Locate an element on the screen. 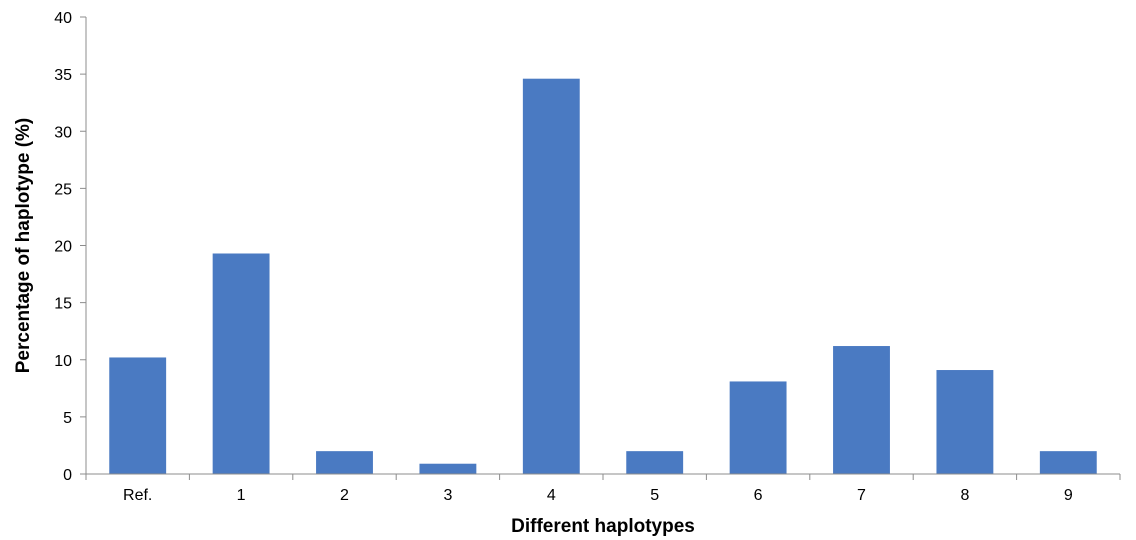 The height and width of the screenshot is (540, 1136). y-tick-label: 25 is located at coordinates (63, 189).